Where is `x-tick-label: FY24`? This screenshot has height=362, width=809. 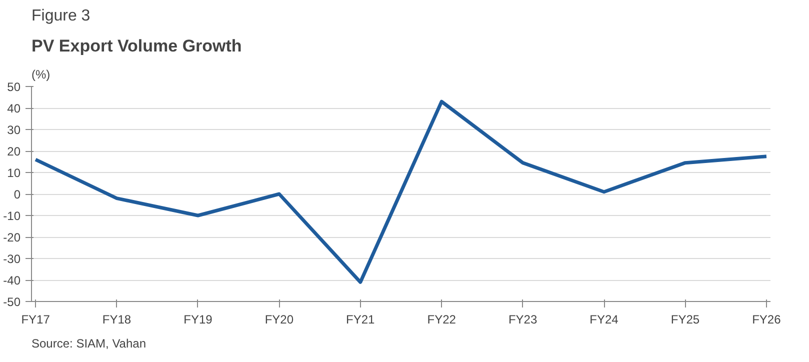
x-tick-label: FY24 is located at coordinates (604, 319).